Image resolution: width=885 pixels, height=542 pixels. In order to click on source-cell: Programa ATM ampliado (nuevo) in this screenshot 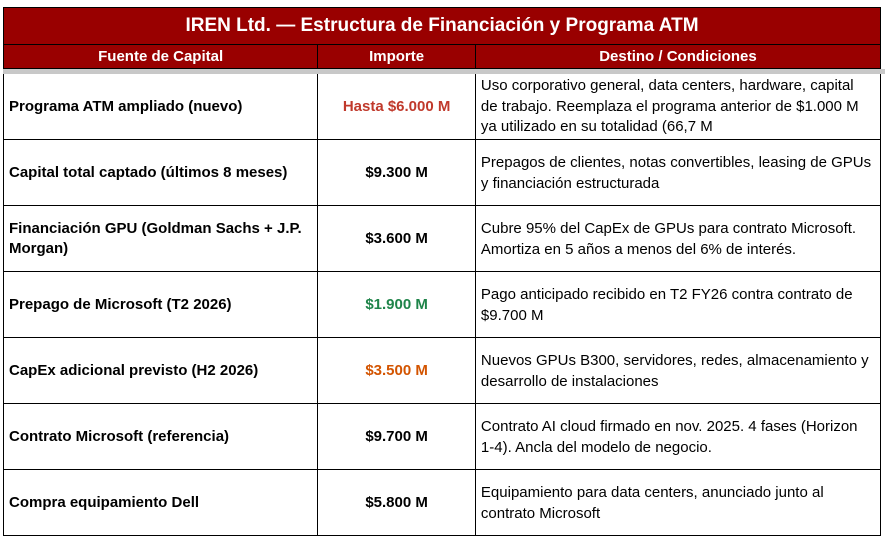, I will do `click(161, 106)`.